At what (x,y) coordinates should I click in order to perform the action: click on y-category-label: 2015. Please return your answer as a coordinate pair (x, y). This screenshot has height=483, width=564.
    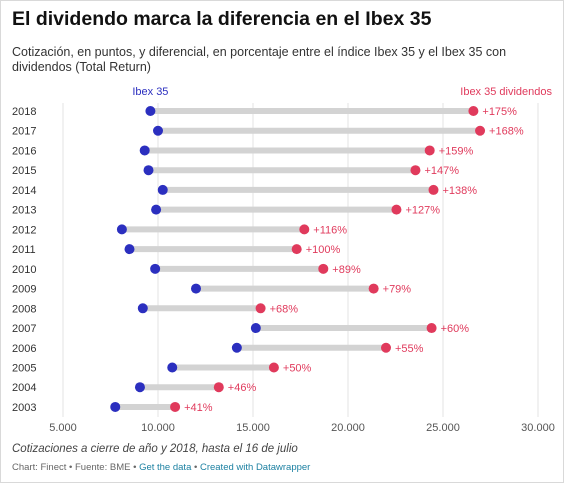
    Looking at the image, I should click on (24, 171).